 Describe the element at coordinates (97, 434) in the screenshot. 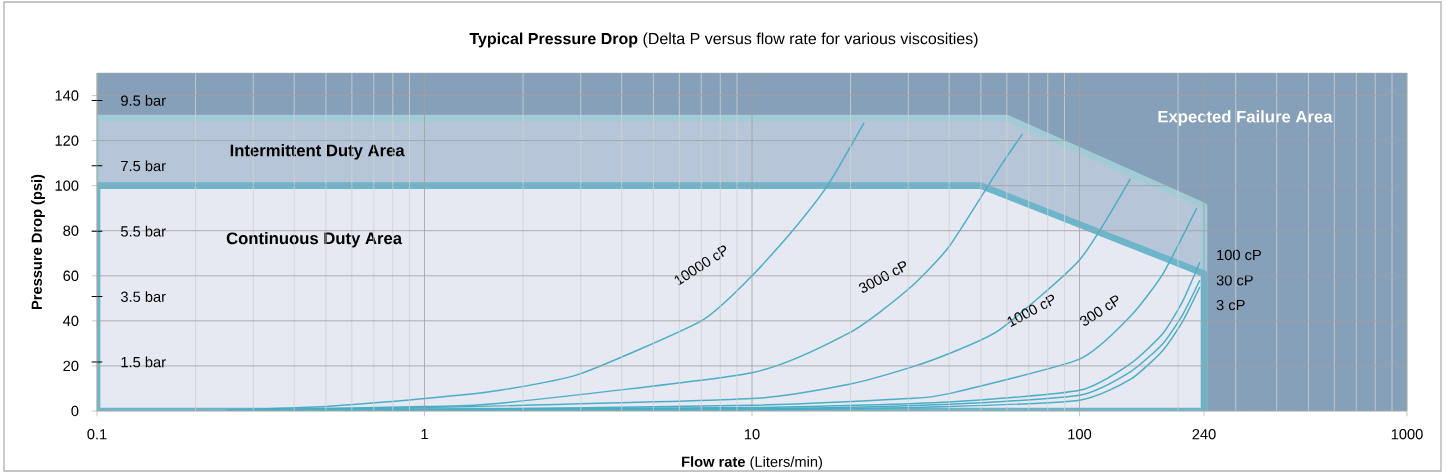

I see `x-tick-label: 0.1` at that location.